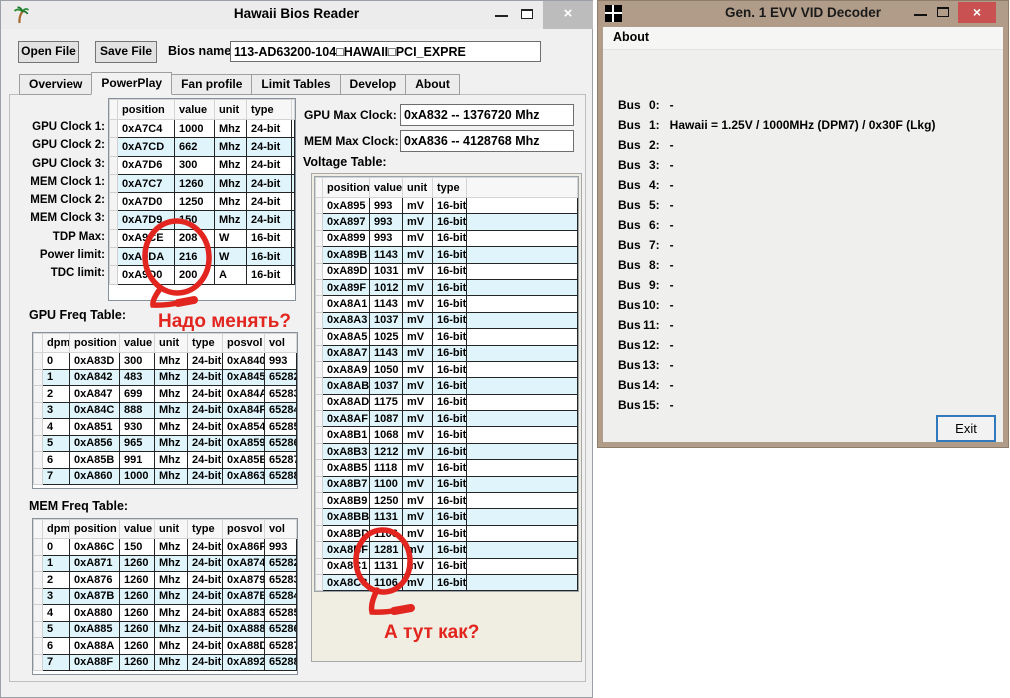 The width and height of the screenshot is (1010, 698). Describe the element at coordinates (94, 662) in the screenshot. I see `table-cell: 0xA88F` at that location.